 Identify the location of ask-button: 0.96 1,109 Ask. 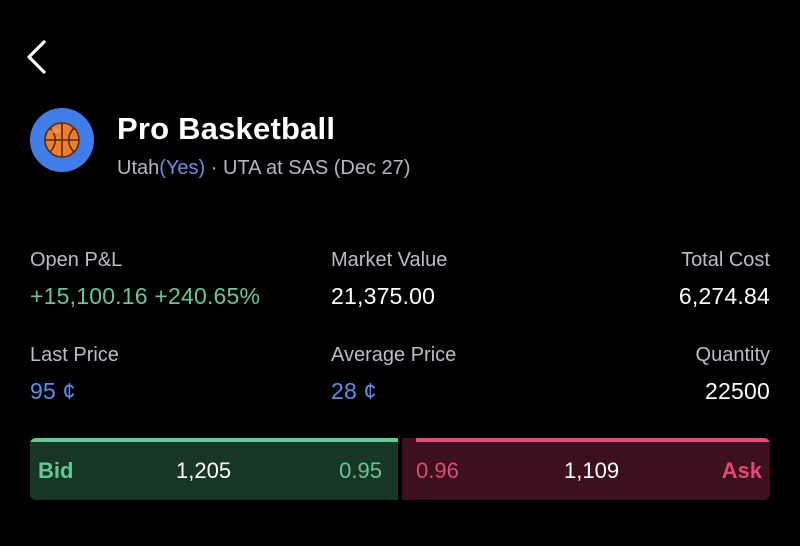
(586, 469).